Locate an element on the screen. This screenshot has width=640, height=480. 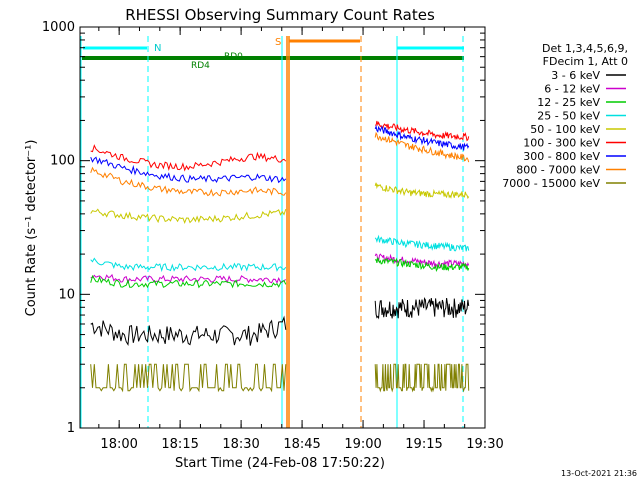
rd4-label: RD4 is located at coordinates (200, 66).